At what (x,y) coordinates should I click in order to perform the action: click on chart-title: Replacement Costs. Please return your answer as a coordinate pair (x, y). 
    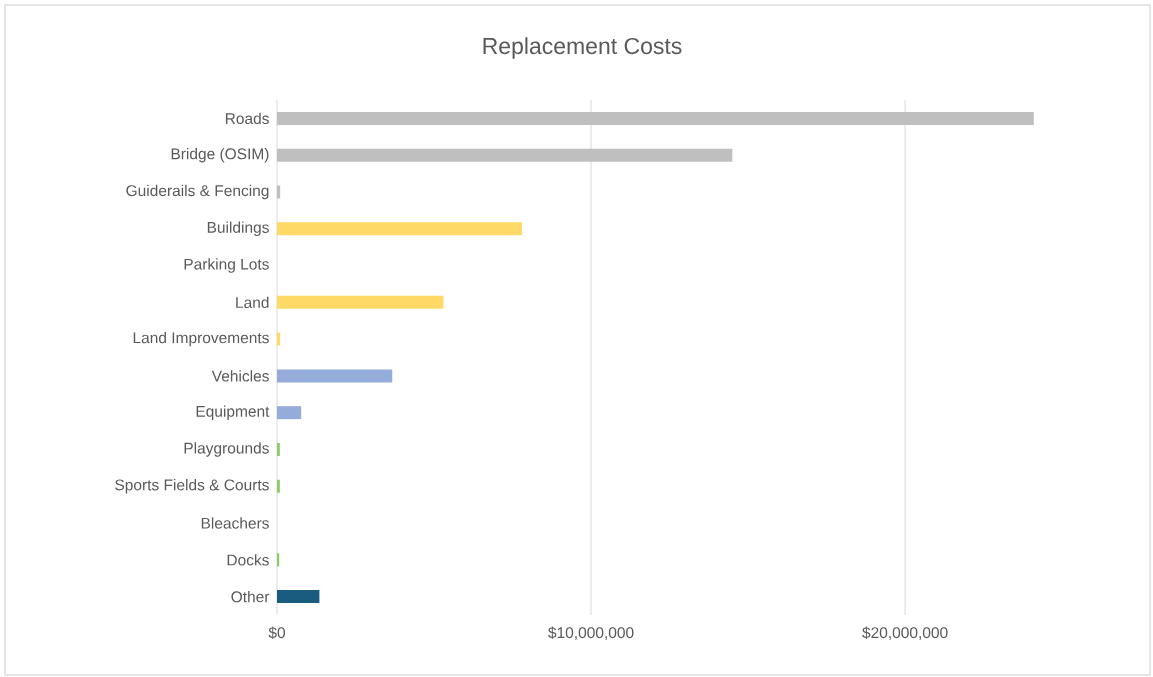
    Looking at the image, I should click on (582, 48).